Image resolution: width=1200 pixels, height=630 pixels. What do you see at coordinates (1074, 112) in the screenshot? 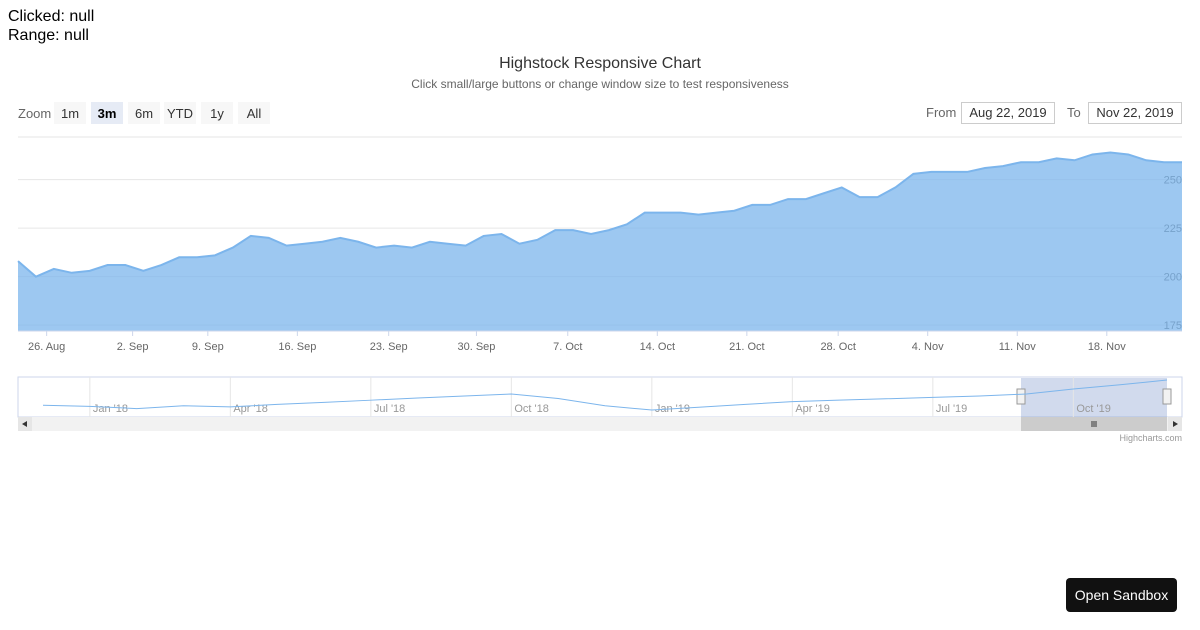
I see `to-label: To` at bounding box center [1074, 112].